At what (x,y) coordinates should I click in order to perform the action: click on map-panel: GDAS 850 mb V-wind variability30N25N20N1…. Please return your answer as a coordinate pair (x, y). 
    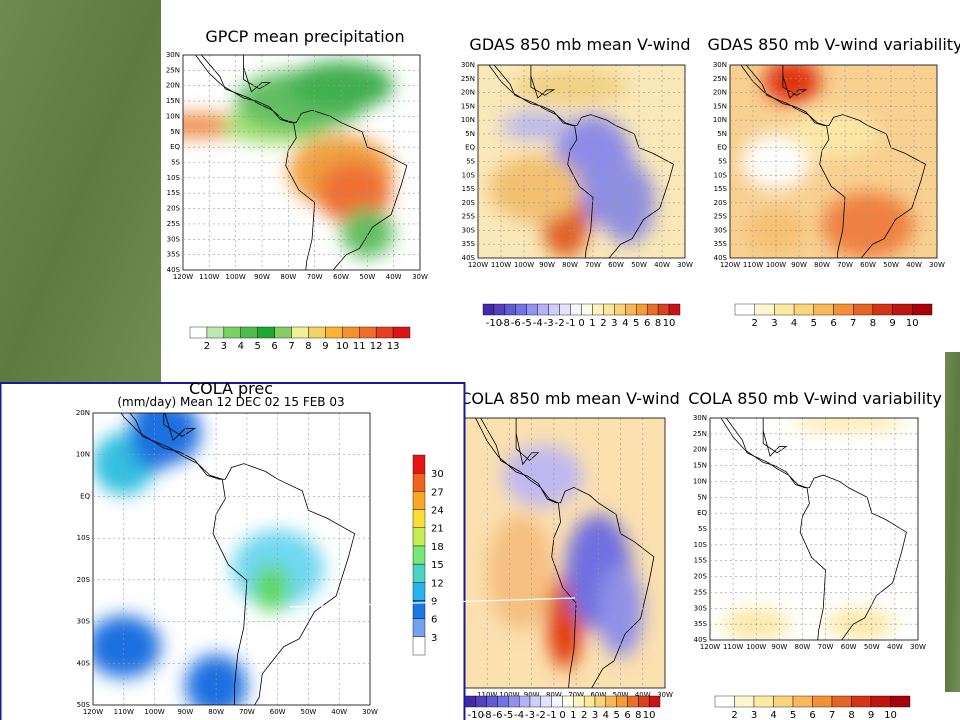
    Looking at the image, I should click on (833, 182).